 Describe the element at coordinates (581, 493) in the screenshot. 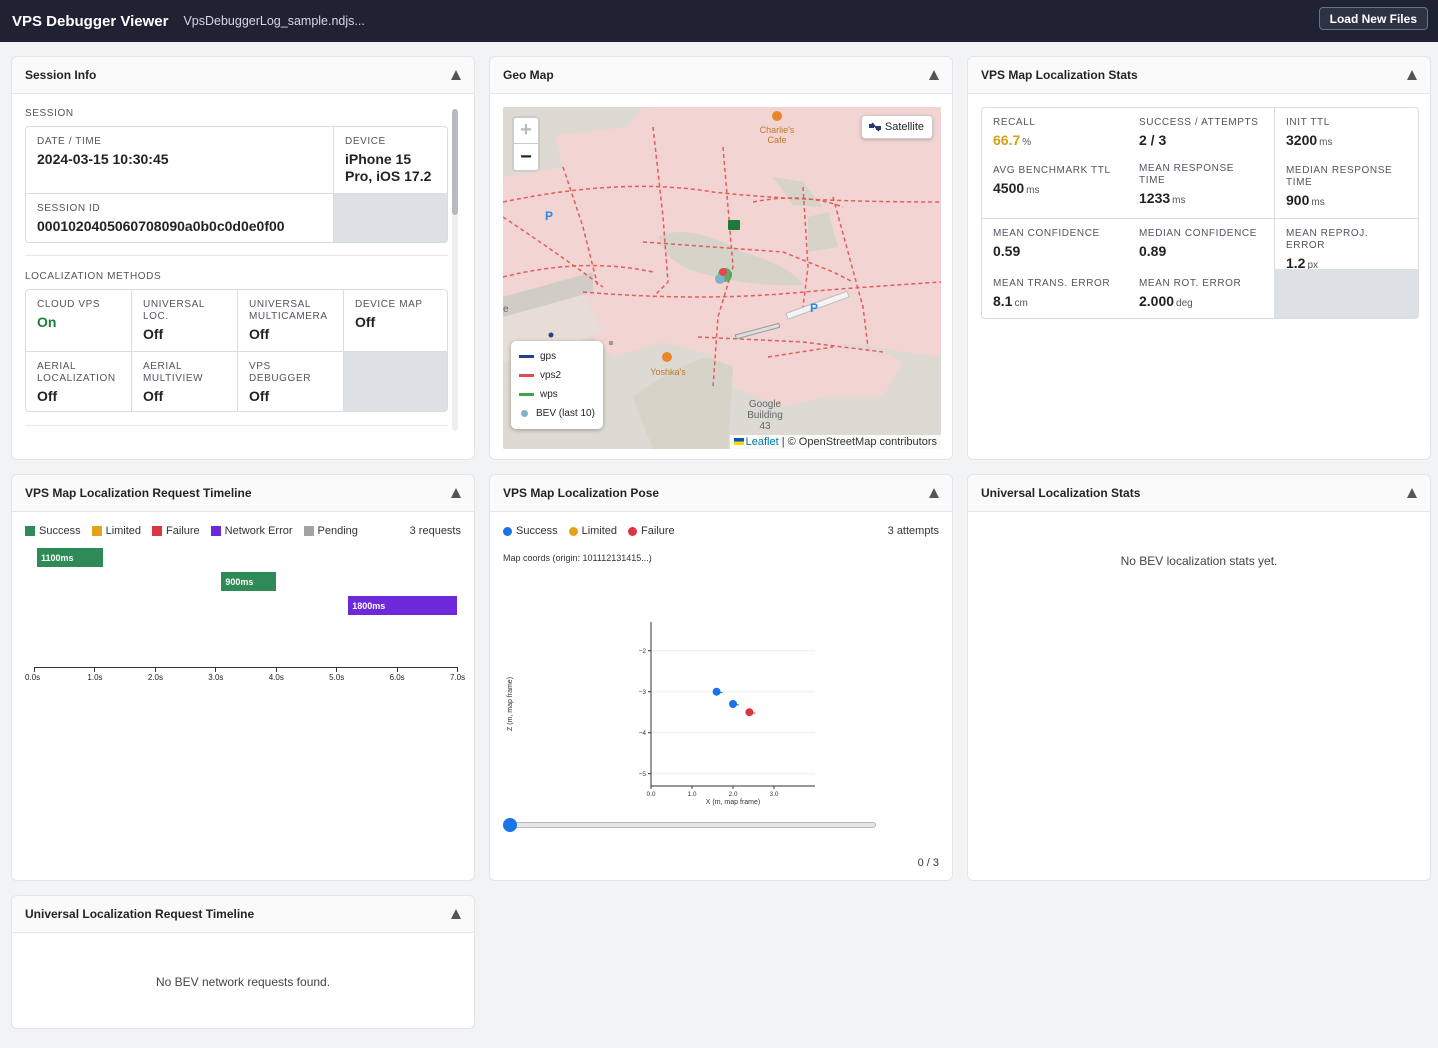

I see `panel-title: VPS Map Localization Pose` at that location.